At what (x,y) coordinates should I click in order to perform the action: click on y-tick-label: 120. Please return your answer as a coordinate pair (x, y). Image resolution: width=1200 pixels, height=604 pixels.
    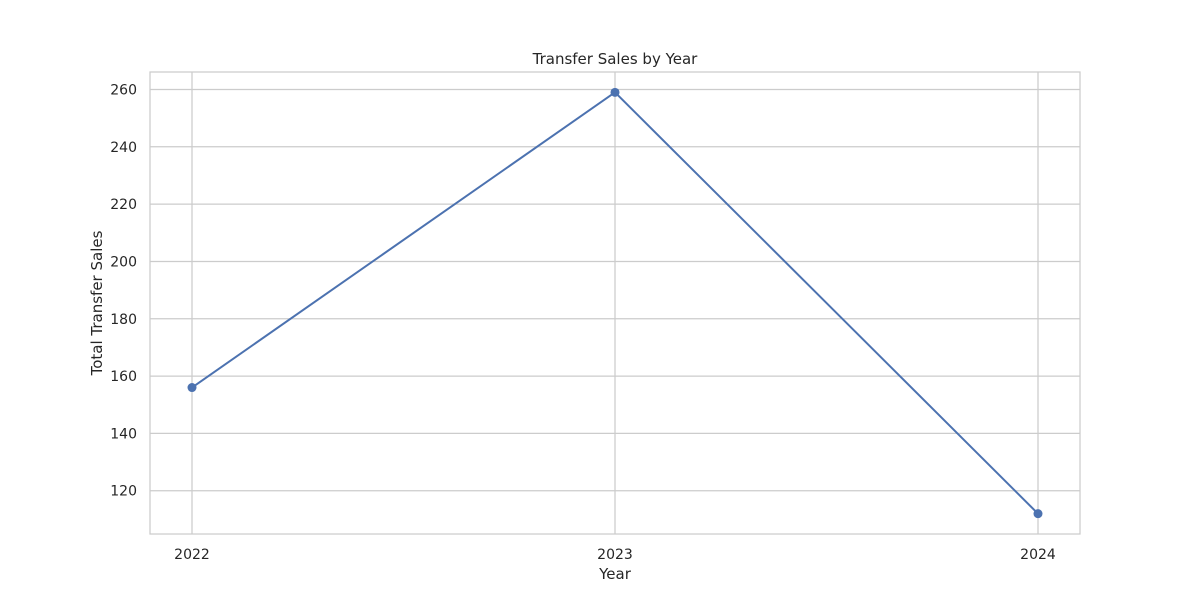
    Looking at the image, I should click on (123, 492).